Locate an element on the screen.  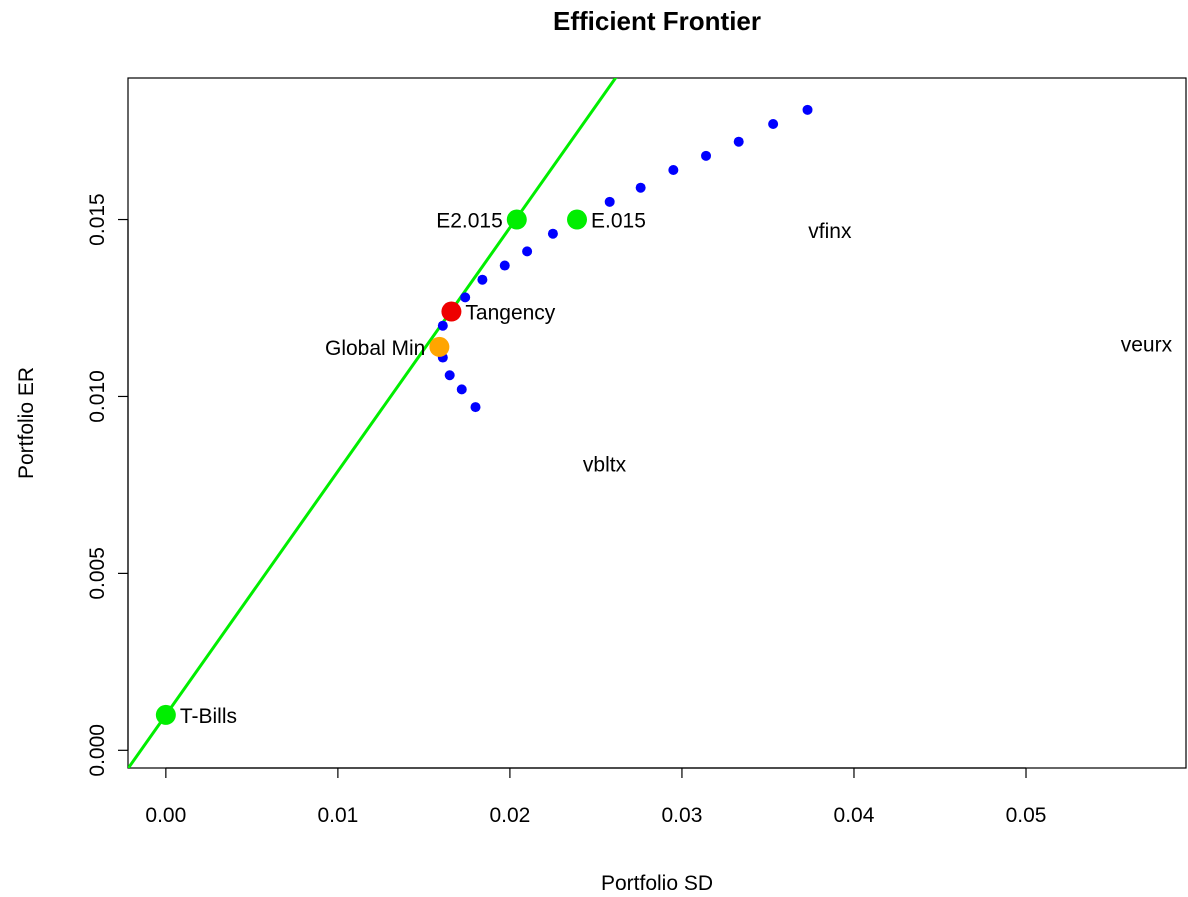
point-label: Tangency is located at coordinates (510, 313).